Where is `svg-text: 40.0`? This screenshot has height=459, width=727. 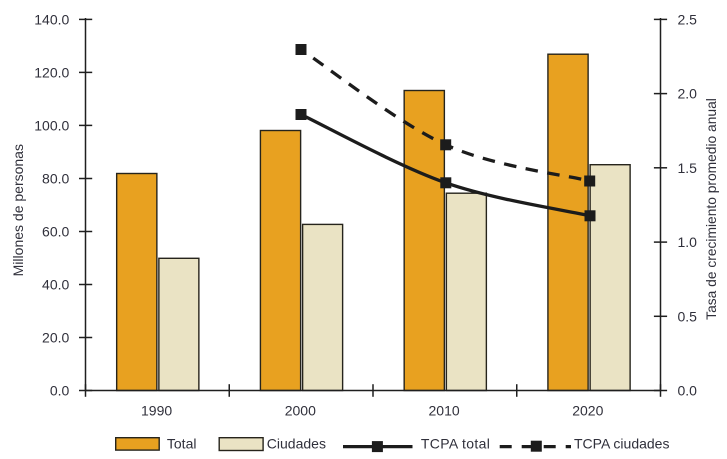
svg-text: 40.0 is located at coordinates (55, 285).